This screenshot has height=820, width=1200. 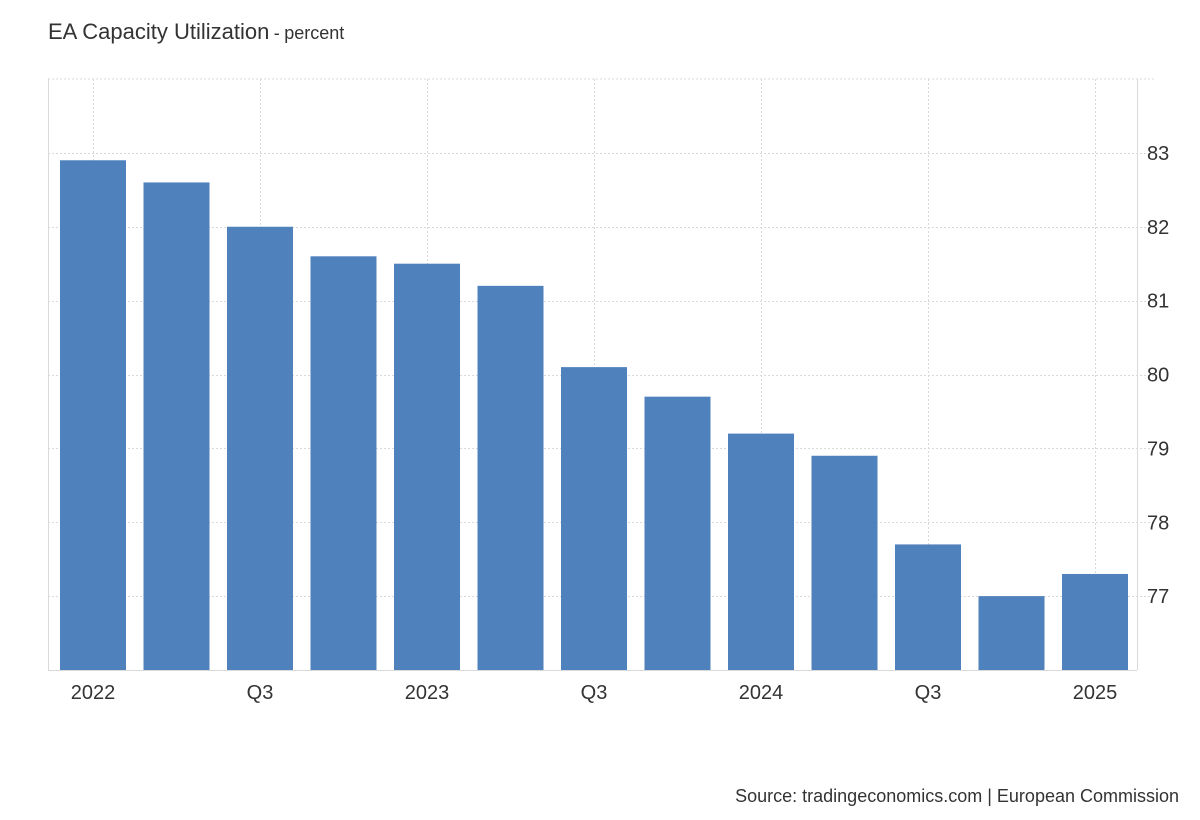 What do you see at coordinates (1158, 302) in the screenshot?
I see `y-tick-label: 81` at bounding box center [1158, 302].